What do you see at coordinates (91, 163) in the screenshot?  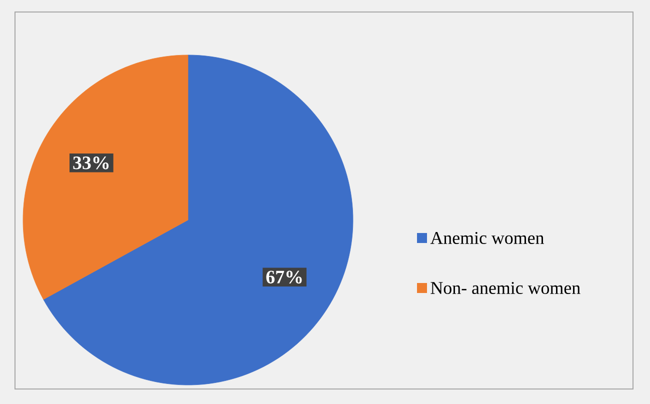 I see `data-label: 33%` at bounding box center [91, 163].